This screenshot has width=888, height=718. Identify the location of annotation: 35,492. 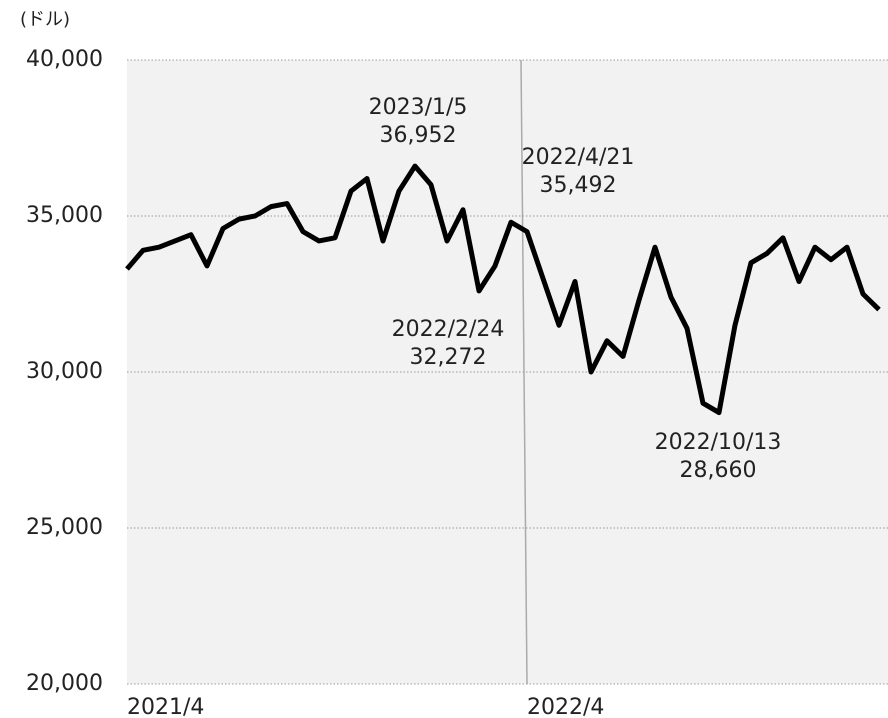
(578, 185).